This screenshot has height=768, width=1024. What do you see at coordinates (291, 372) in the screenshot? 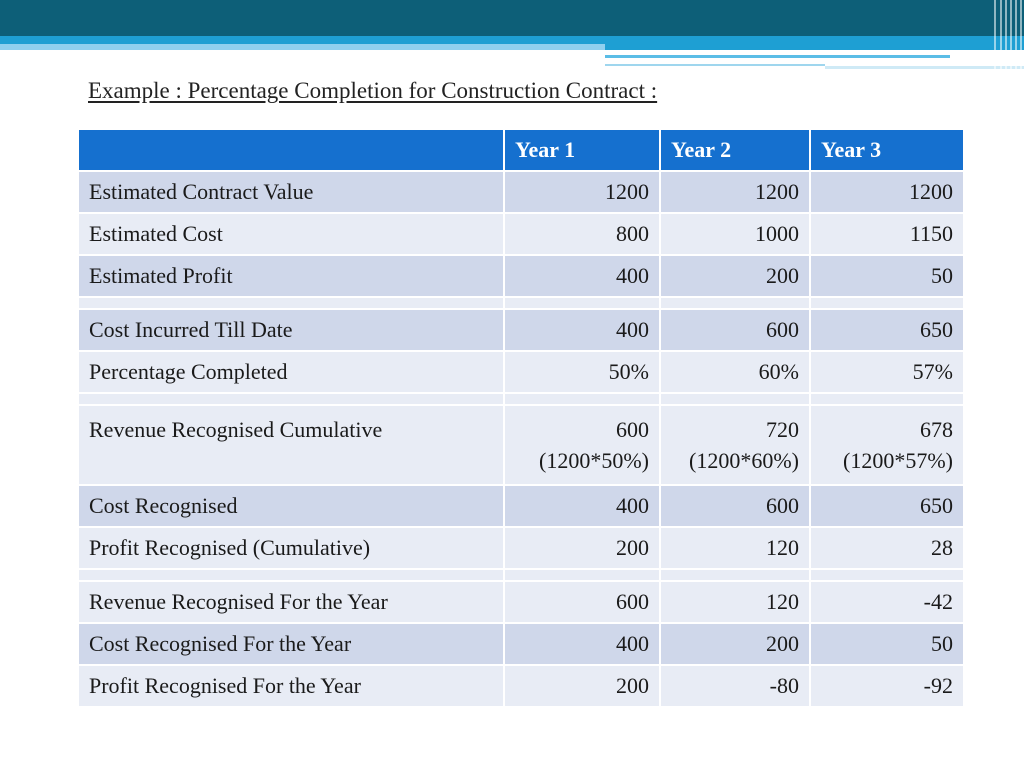
I see `row-label: Percentage Completed` at bounding box center [291, 372].